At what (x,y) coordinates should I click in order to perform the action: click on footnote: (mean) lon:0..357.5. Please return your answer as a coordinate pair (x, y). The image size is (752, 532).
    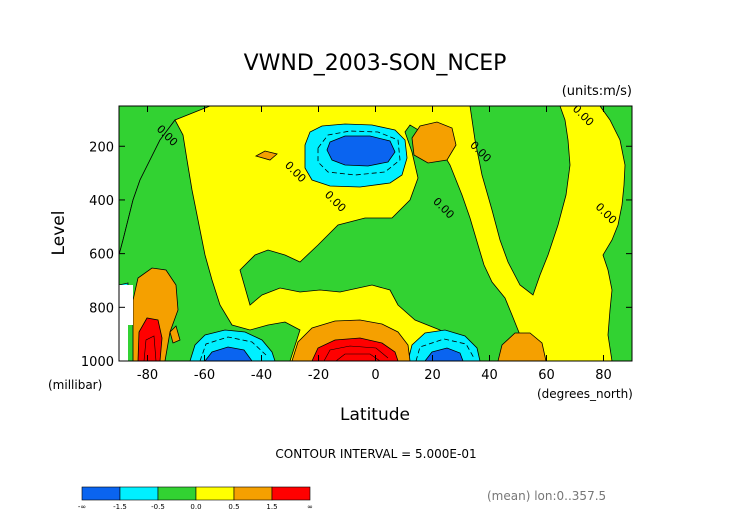
    Looking at the image, I should click on (546, 496).